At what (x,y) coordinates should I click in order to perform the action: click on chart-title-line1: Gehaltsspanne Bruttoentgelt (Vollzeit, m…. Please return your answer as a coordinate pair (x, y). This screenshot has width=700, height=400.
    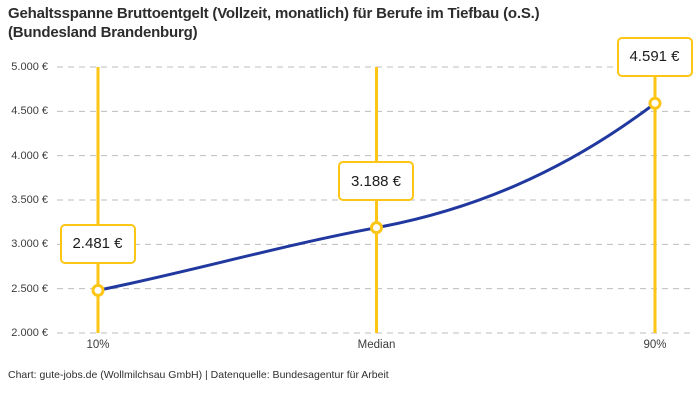
    Looking at the image, I should click on (274, 13).